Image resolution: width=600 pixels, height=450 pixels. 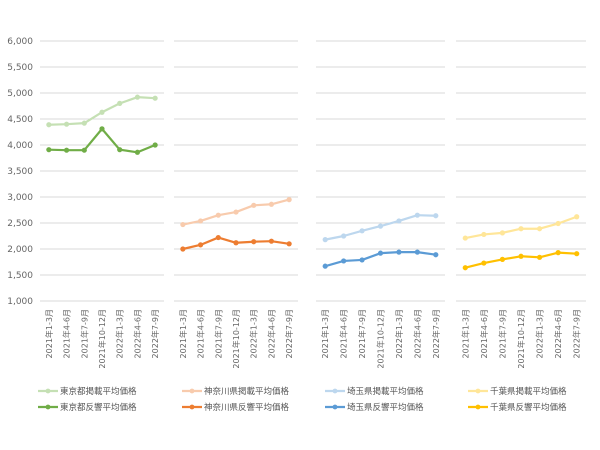 I want to click on y-tick-label: 1,500, so click(x=20, y=276).